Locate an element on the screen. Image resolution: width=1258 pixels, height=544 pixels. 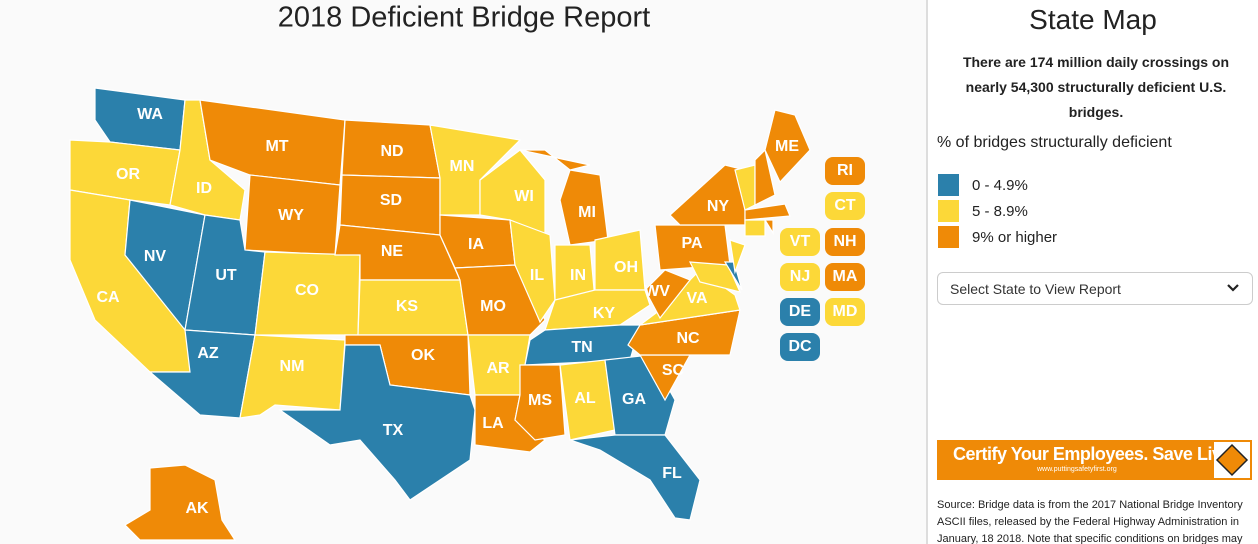
map-title: 2018 Deficient Bridge Report is located at coordinates (464, 18).